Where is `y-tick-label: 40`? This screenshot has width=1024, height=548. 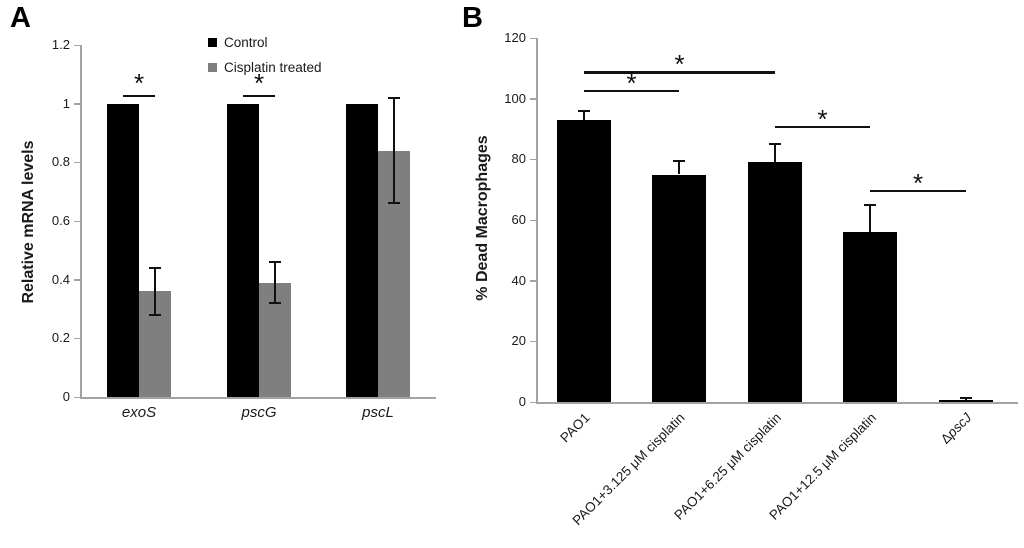 y-tick-label: 40 is located at coordinates (518, 280).